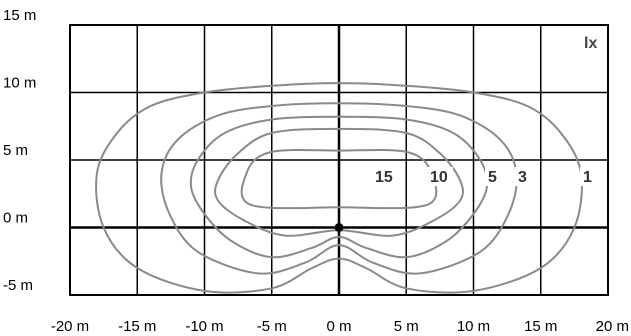 This screenshot has height=336, width=631. I want to click on x-tick-label: -5 m, so click(272, 326).